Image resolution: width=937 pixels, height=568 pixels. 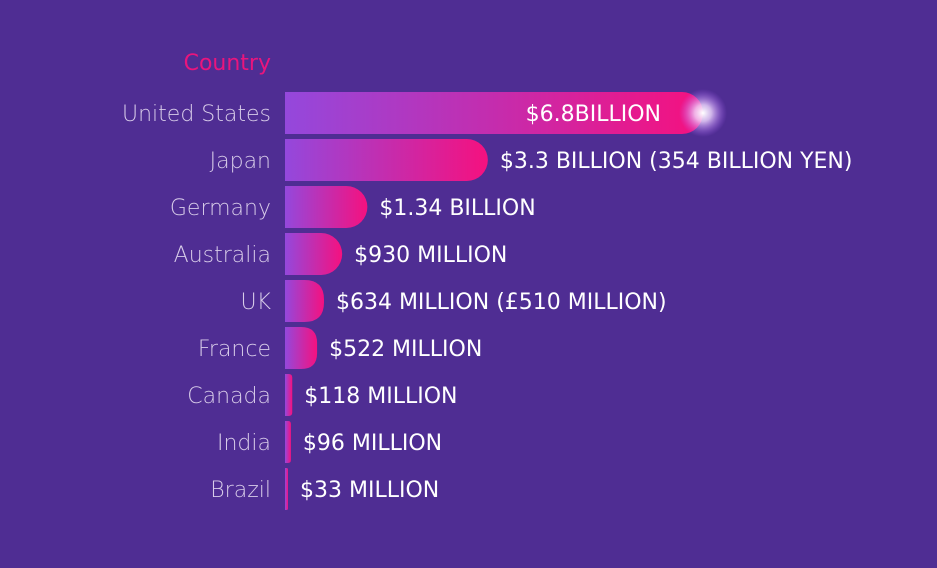 What do you see at coordinates (372, 443) in the screenshot?
I see `value-label: $96 MILLION` at bounding box center [372, 443].